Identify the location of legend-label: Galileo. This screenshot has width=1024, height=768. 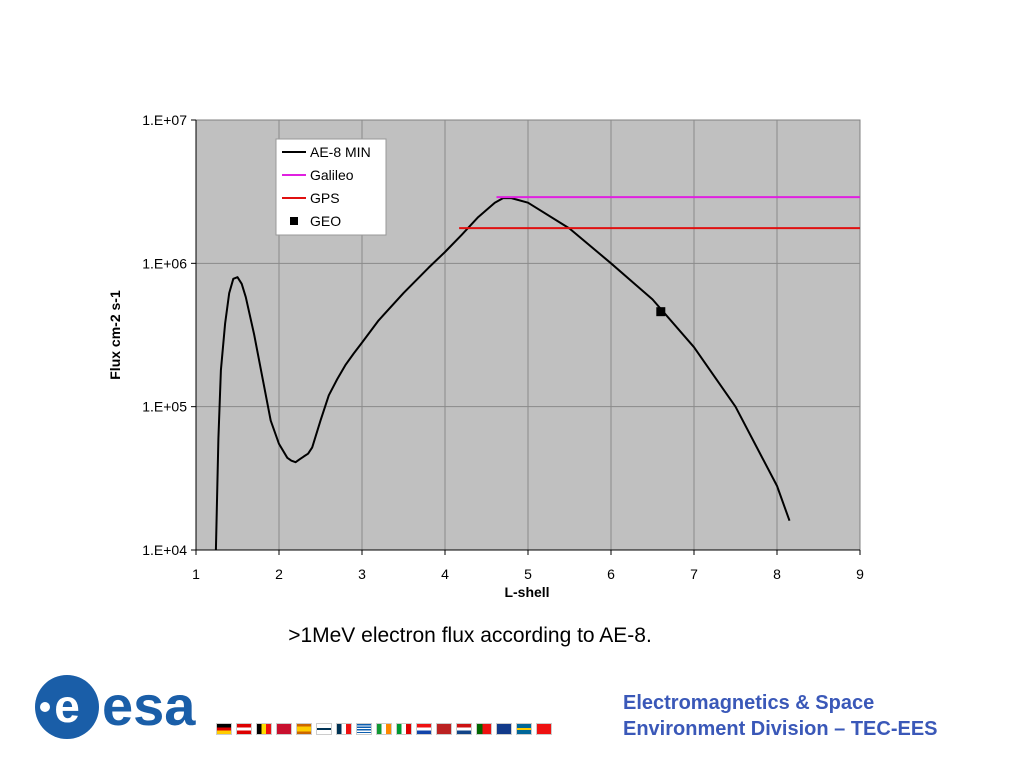
(332, 175).